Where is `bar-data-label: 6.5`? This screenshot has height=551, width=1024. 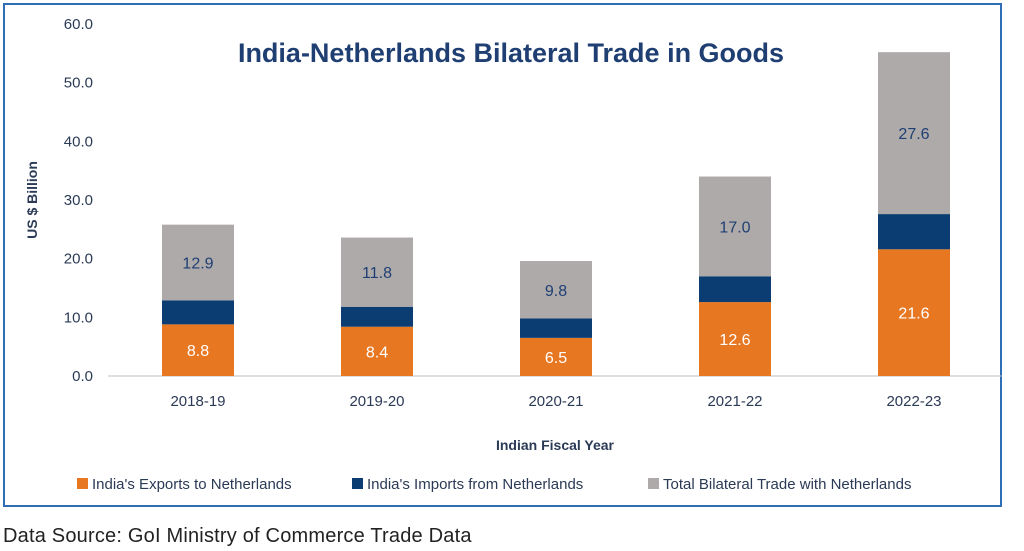
bar-data-label: 6.5 is located at coordinates (556, 358).